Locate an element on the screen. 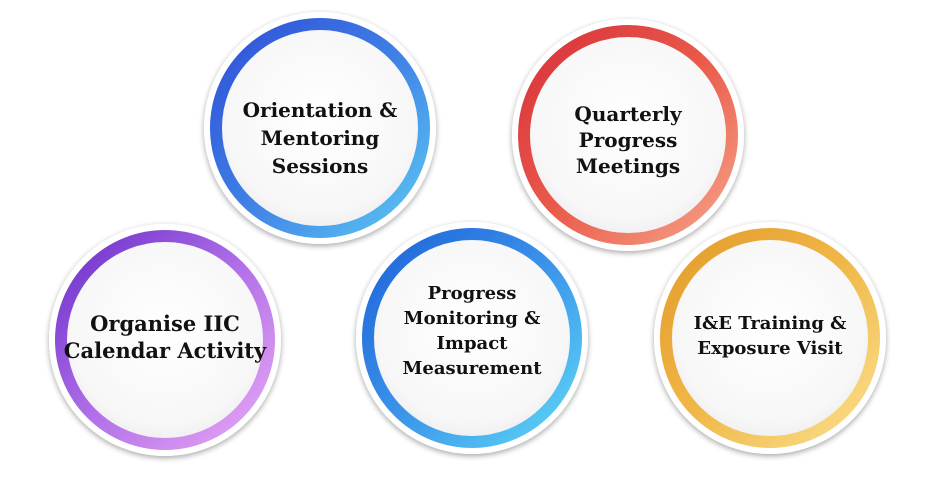  ring-label-training: I&E Training & Exposure Visit is located at coordinates (770, 336).